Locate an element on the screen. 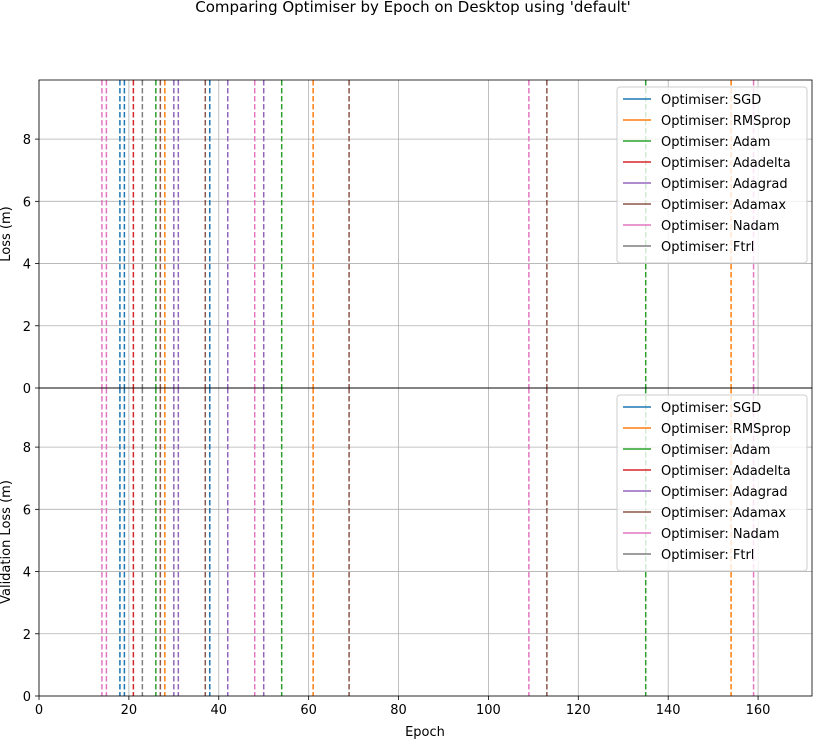 The height and width of the screenshot is (739, 813). x-tick-label: 20 is located at coordinates (129, 710).